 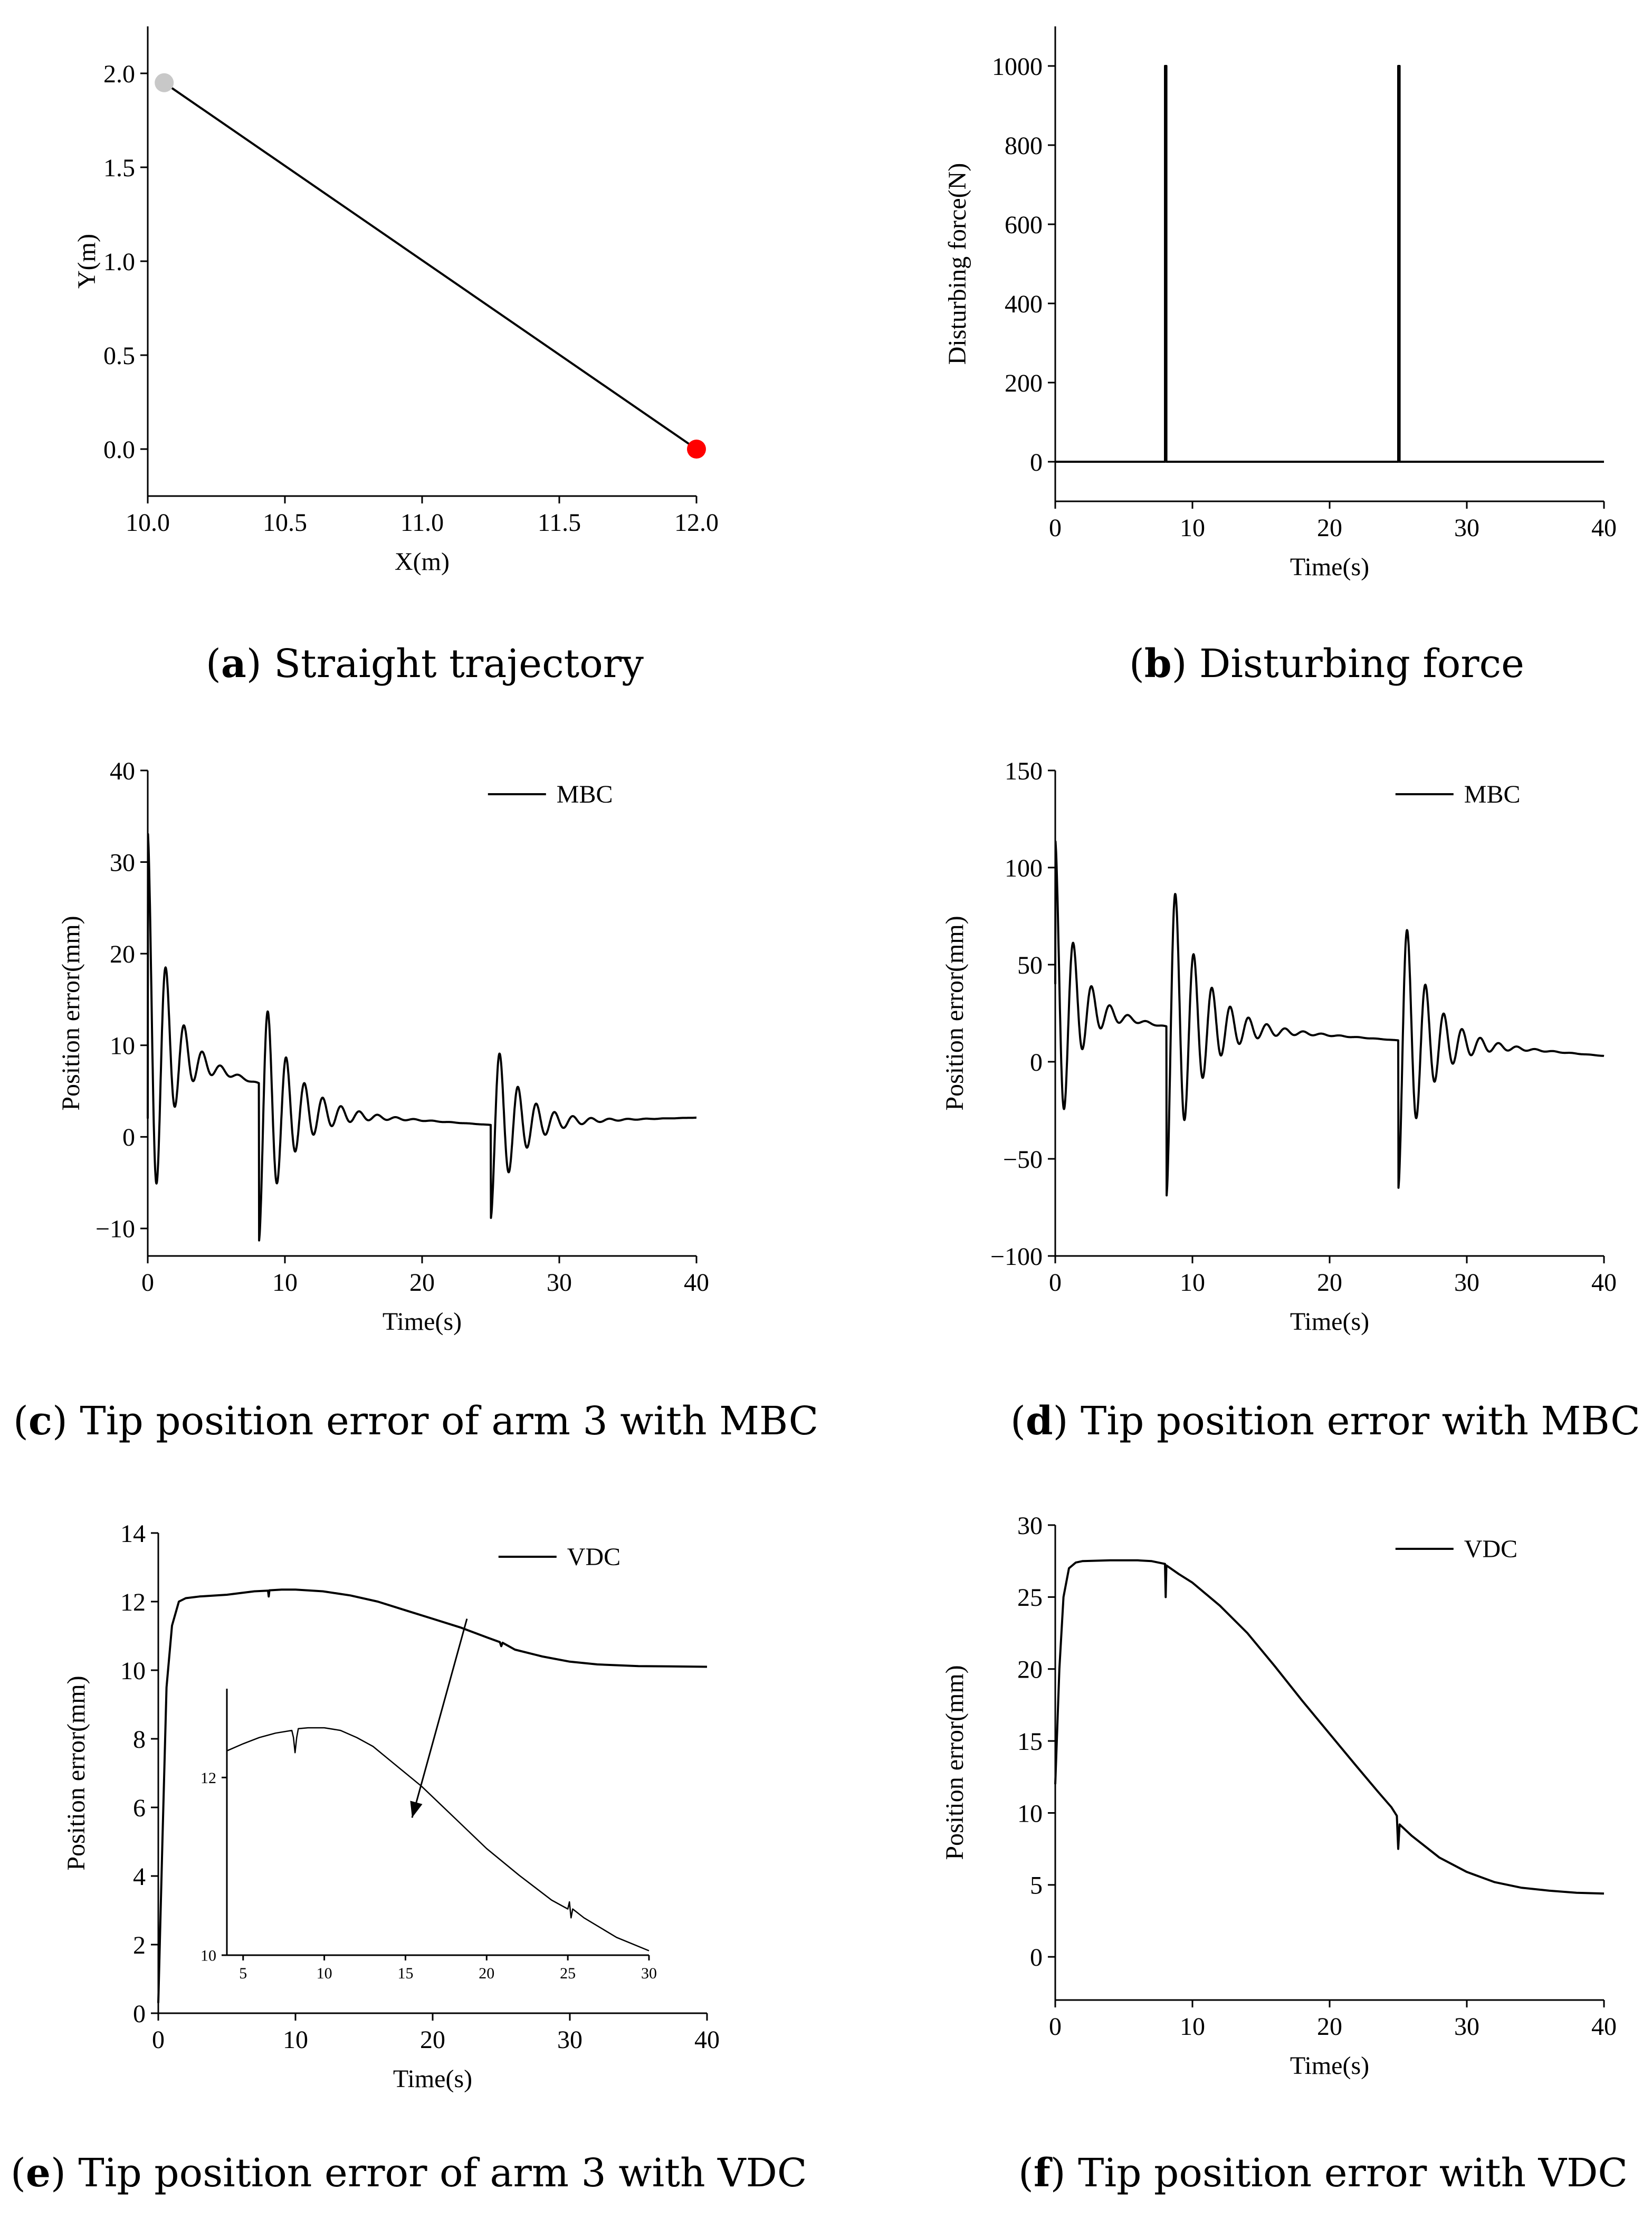 I want to click on chart-f-x-tick-label: 10, so click(x=1192, y=2027).